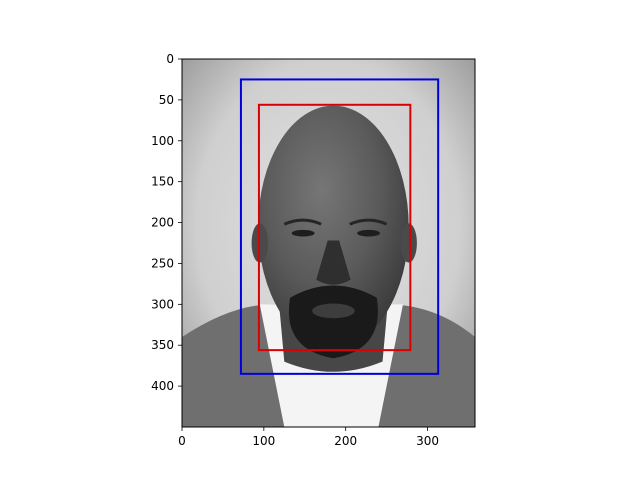 The image size is (640, 480). I want to click on photo-head, so click(333, 226).